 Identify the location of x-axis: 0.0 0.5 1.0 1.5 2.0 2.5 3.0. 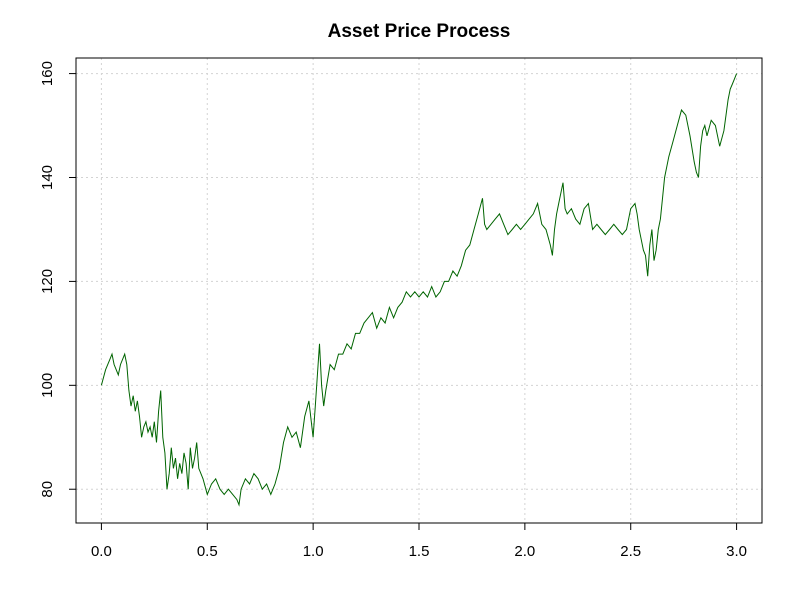
(419, 541).